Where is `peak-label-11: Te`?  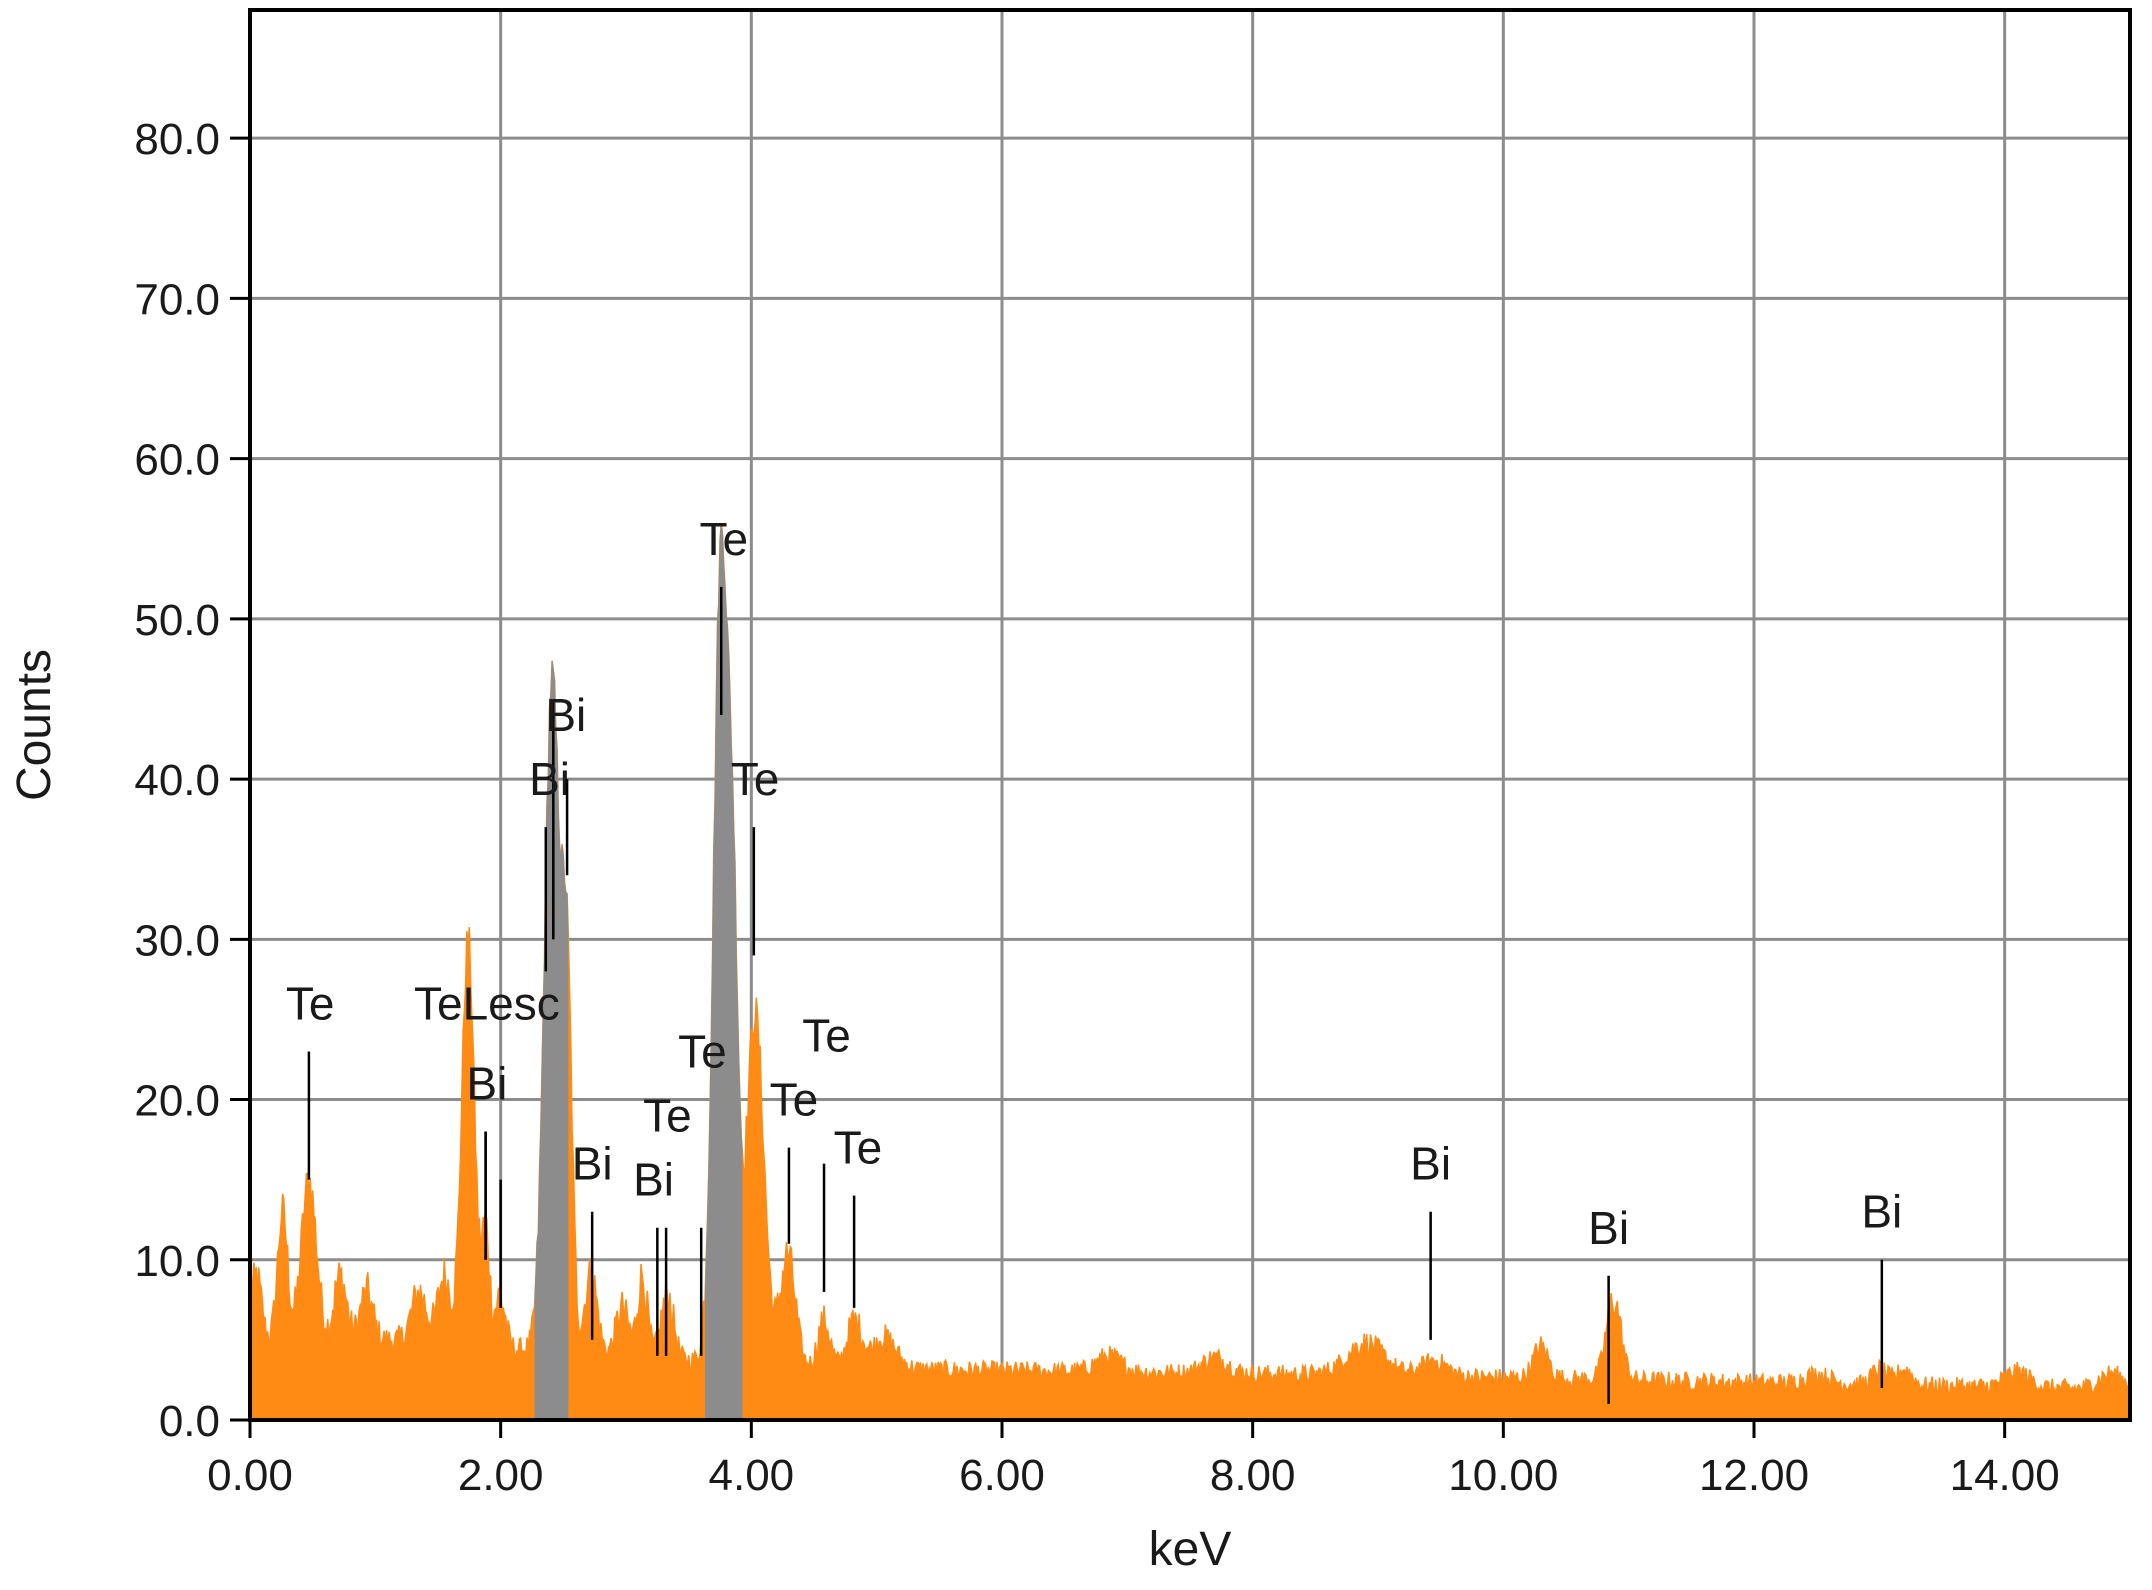 peak-label-11: Te is located at coordinates (723, 539).